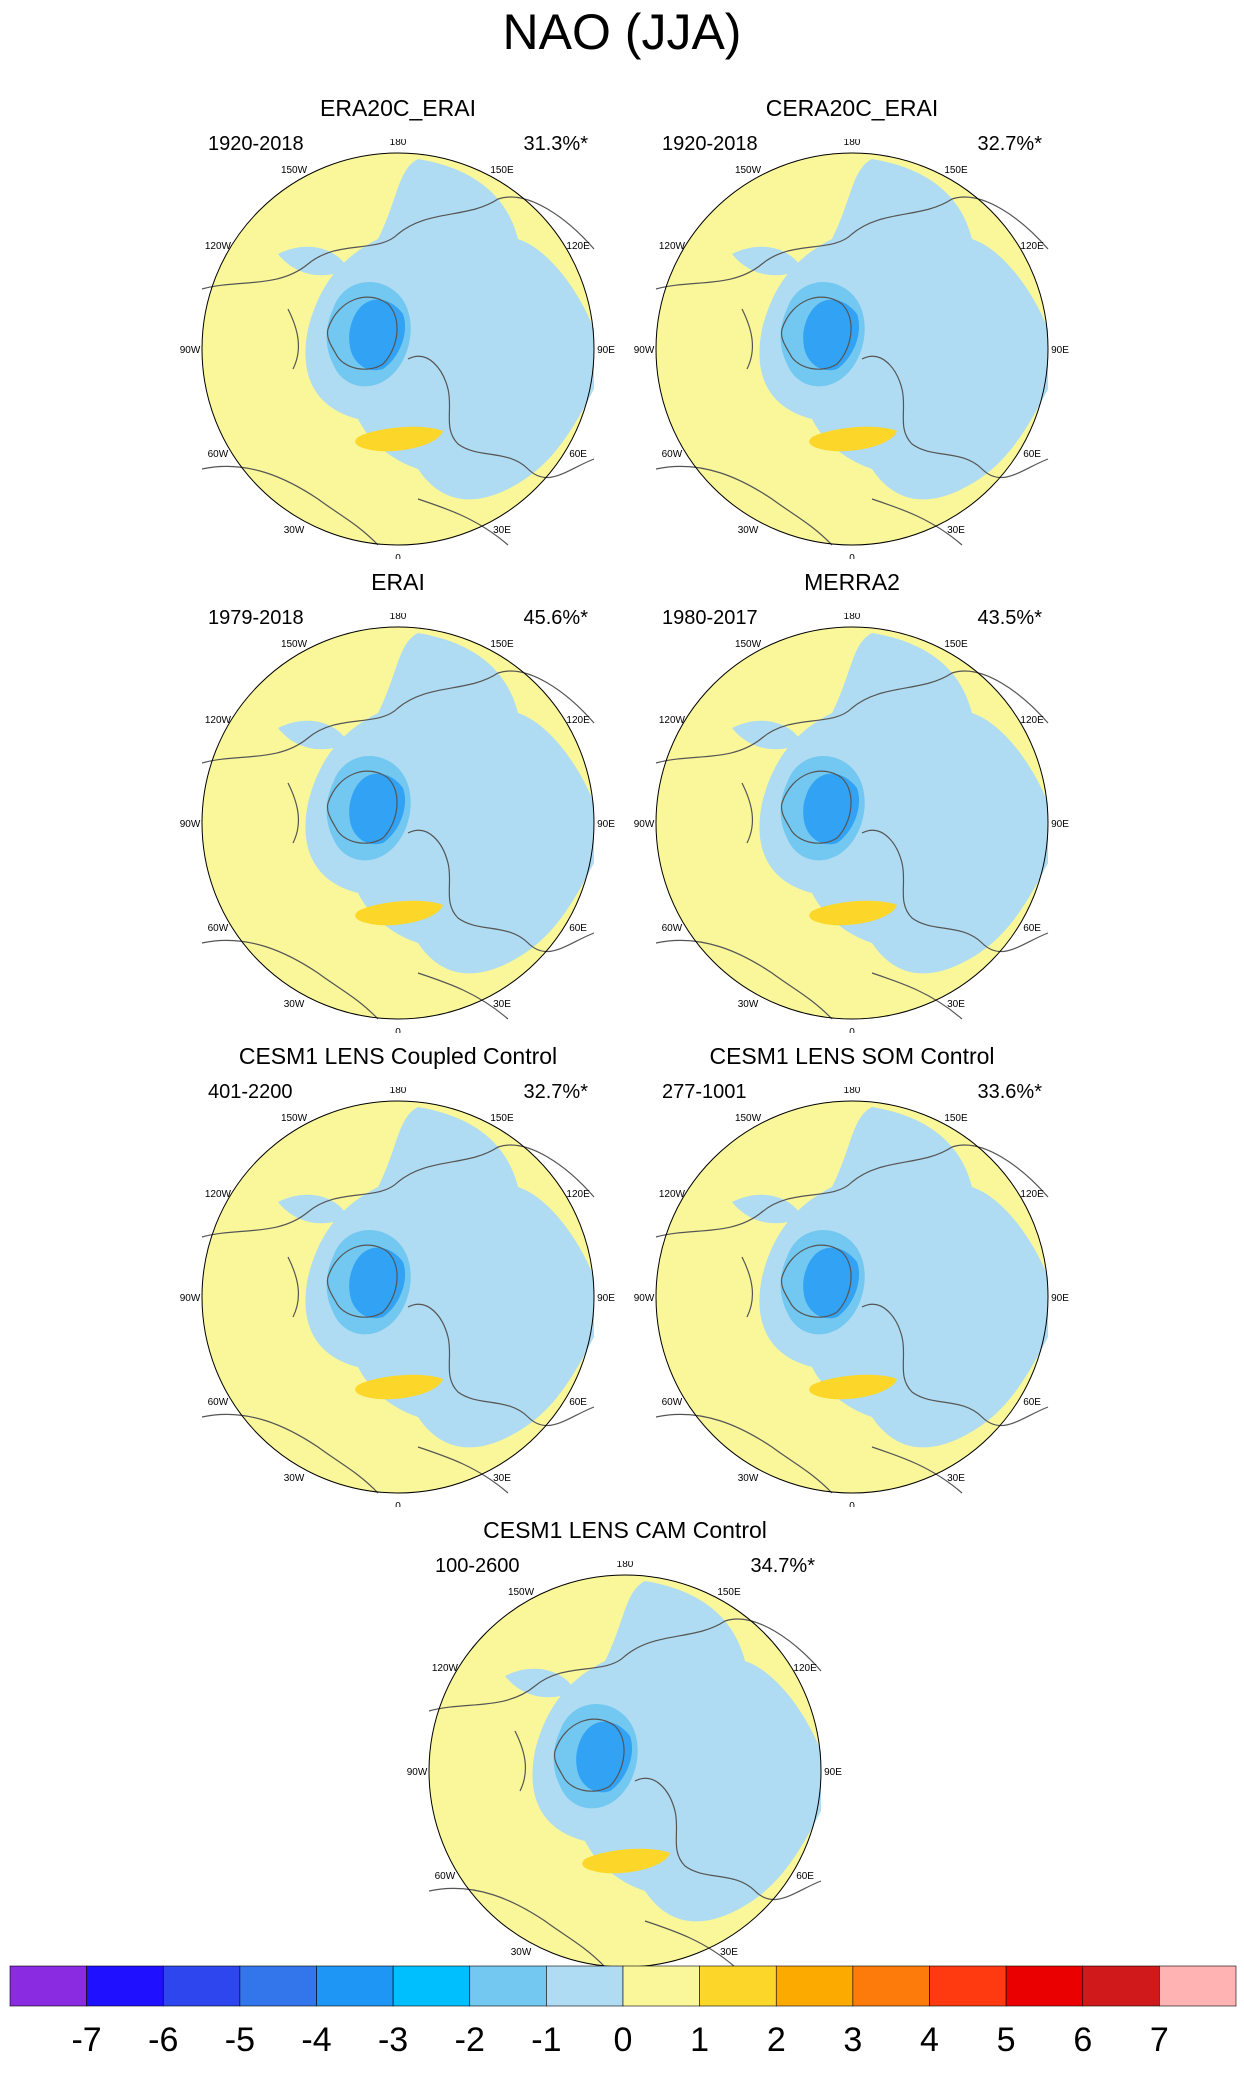  I want to click on colorbar-tick-label: -5, so click(239, 2040).